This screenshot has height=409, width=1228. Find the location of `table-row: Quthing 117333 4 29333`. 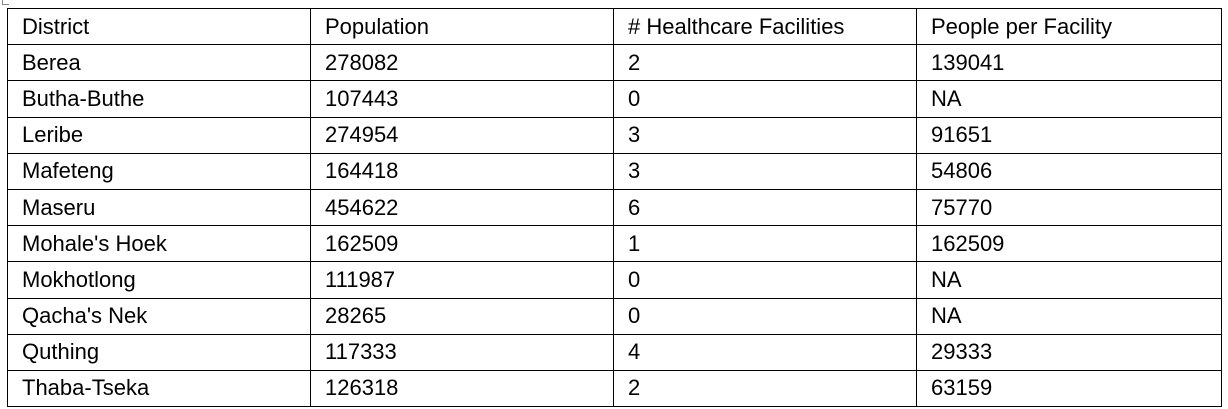

table-row: Quthing 117333 4 29333 is located at coordinates (614, 352).